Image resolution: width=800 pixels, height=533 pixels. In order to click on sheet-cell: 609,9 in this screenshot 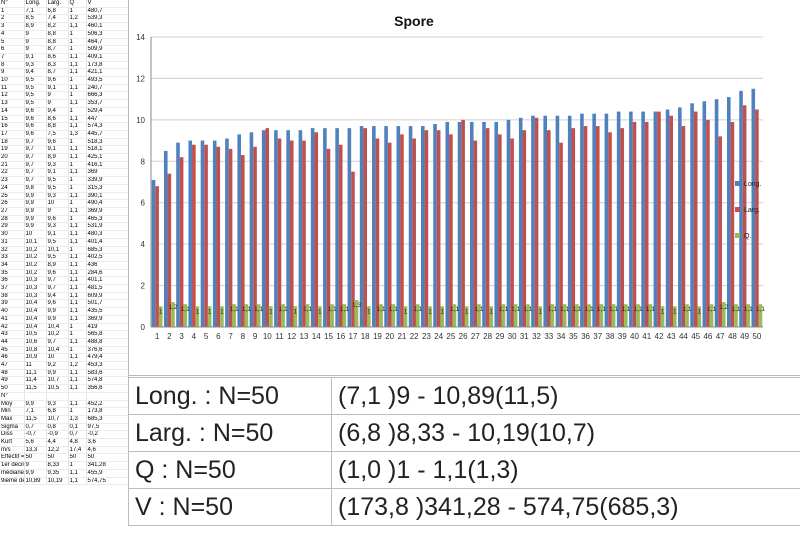, I will do `click(107, 296)`.